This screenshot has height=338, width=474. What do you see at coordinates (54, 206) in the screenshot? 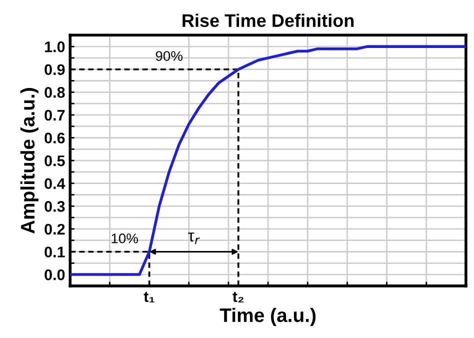
I see `y-tick-label: 0.3` at bounding box center [54, 206].